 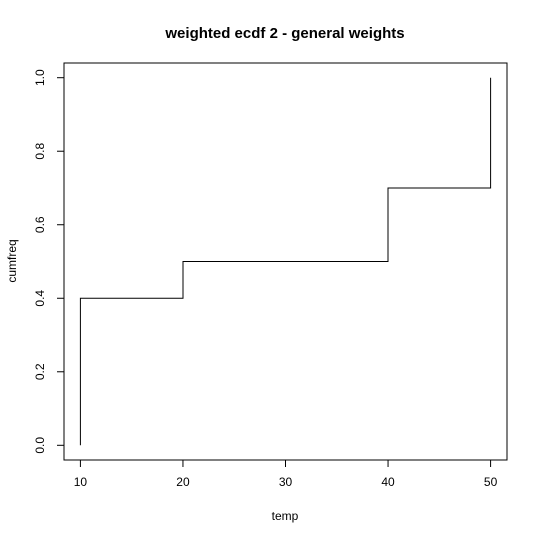 I want to click on x-axis-label: temp, so click(x=285, y=516).